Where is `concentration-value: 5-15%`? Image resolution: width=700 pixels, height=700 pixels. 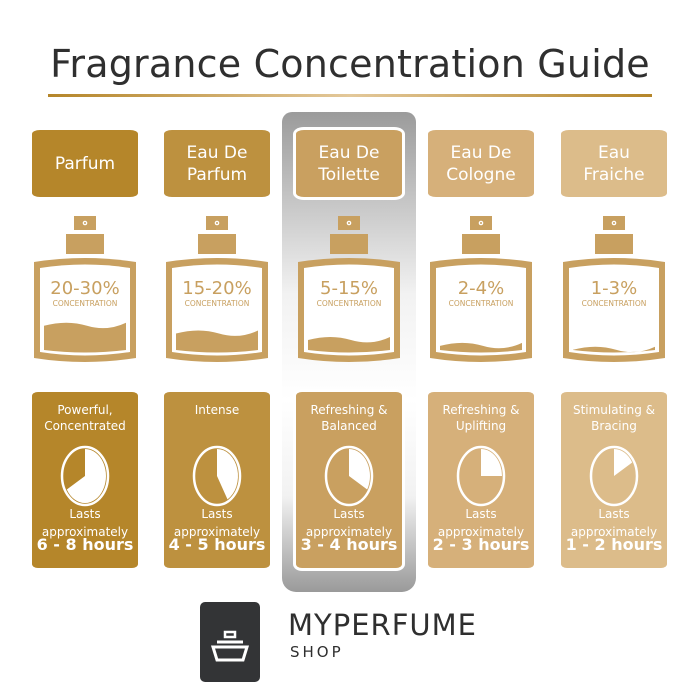 concentration-value: 5-15% is located at coordinates (349, 288).